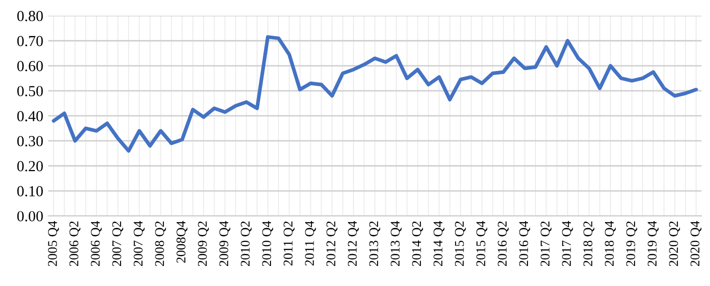 The height and width of the screenshot is (286, 710). I want to click on x-tick-label: 2016 Q4, so click(524, 243).